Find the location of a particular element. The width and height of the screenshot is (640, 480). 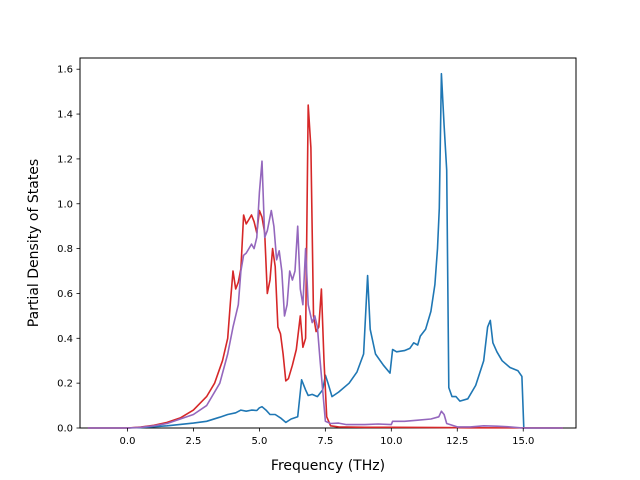

y-tick-label: 0.4 is located at coordinates (65, 339).